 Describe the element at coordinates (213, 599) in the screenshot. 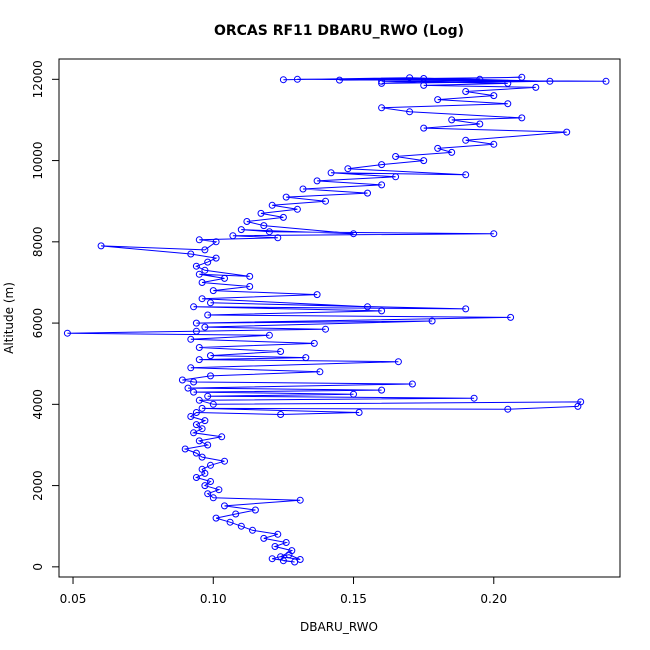

I see `x-tick-label: 0.10` at that location.